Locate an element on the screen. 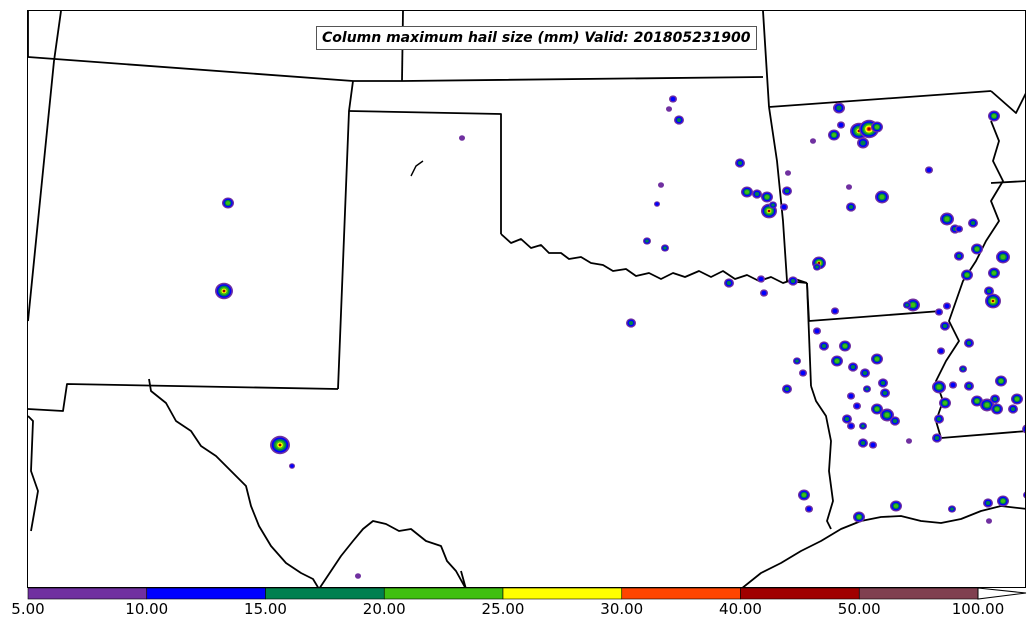 This screenshot has width=1036, height=633. colorbar-tick-label: 100.00 is located at coordinates (978, 609).